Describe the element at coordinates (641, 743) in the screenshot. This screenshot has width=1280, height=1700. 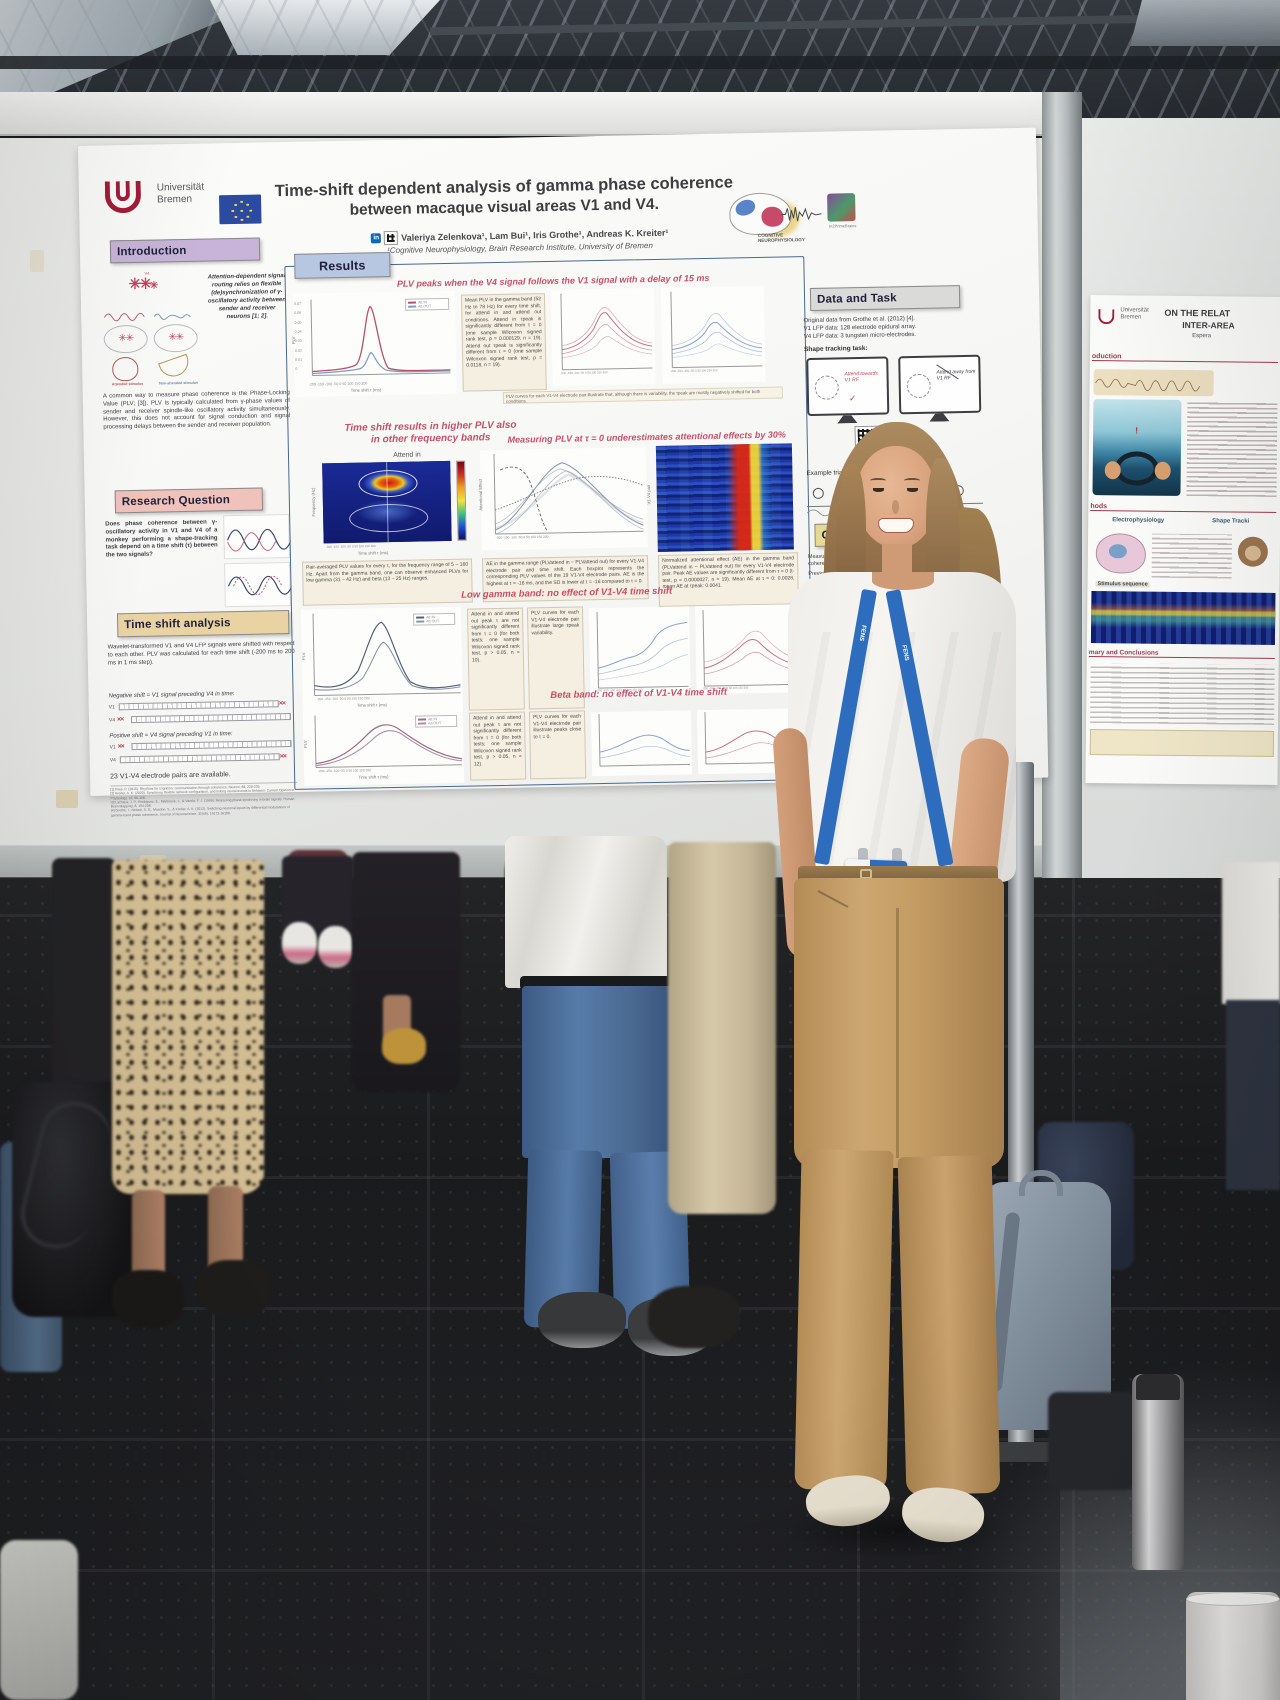
I see `beta-pairs-plot-out` at that location.